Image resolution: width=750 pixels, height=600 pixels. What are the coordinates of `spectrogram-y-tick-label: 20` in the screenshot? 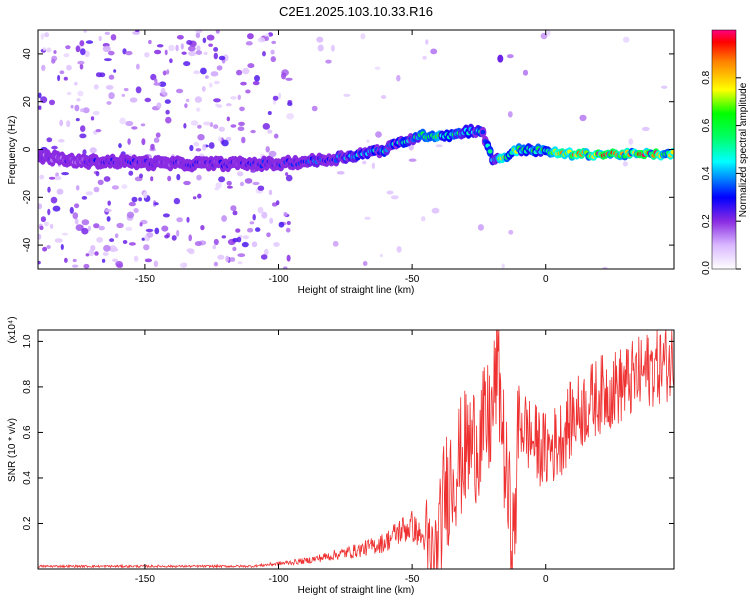 It's located at (27, 102).